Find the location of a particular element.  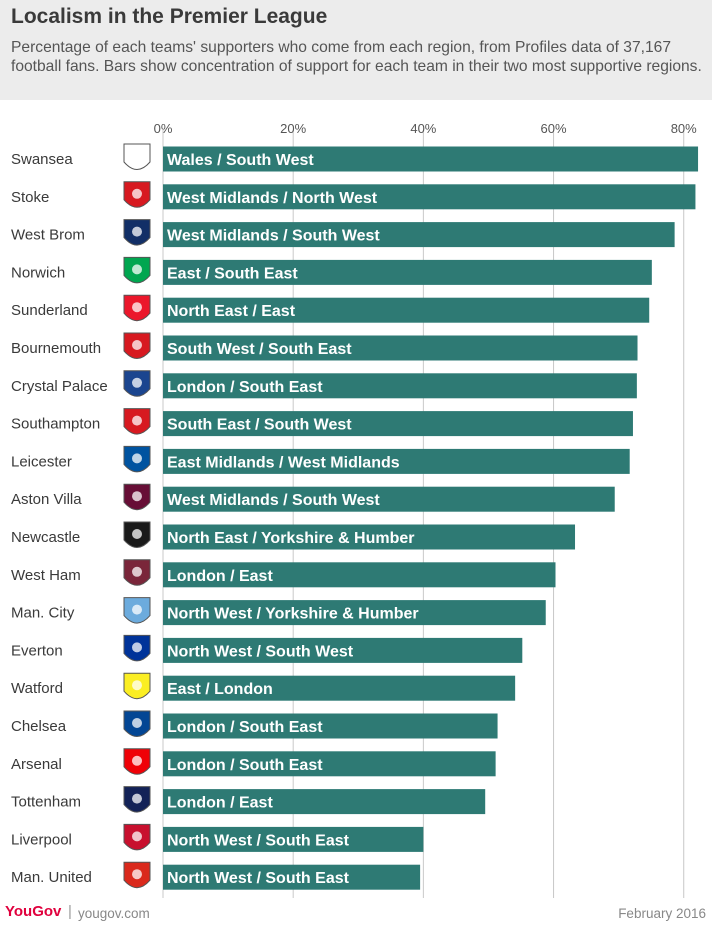

table-row: Norwich East / South East is located at coordinates (331, 270).